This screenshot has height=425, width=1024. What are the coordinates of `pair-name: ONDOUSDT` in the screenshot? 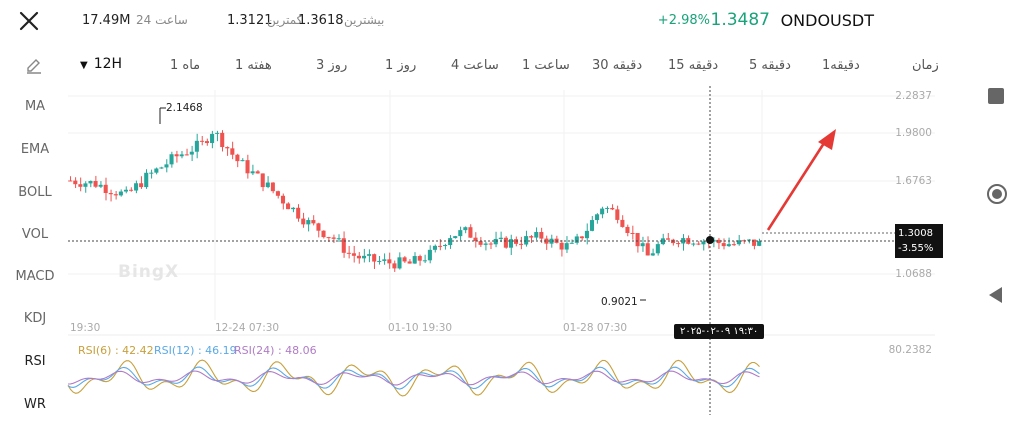 It's located at (827, 20).